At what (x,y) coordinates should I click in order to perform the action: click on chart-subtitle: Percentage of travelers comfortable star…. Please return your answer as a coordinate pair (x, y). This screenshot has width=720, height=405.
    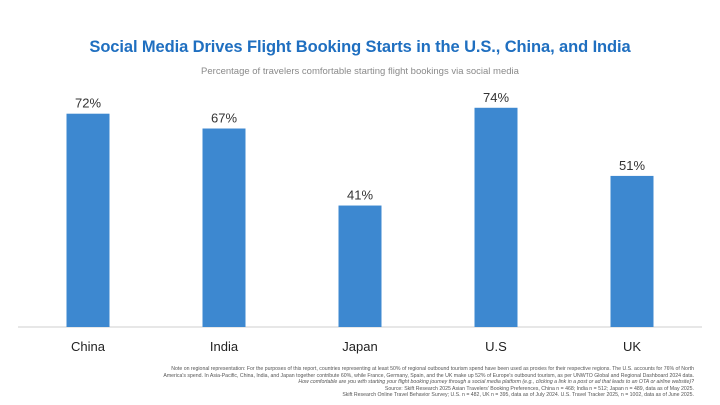
    Looking at the image, I should click on (360, 71).